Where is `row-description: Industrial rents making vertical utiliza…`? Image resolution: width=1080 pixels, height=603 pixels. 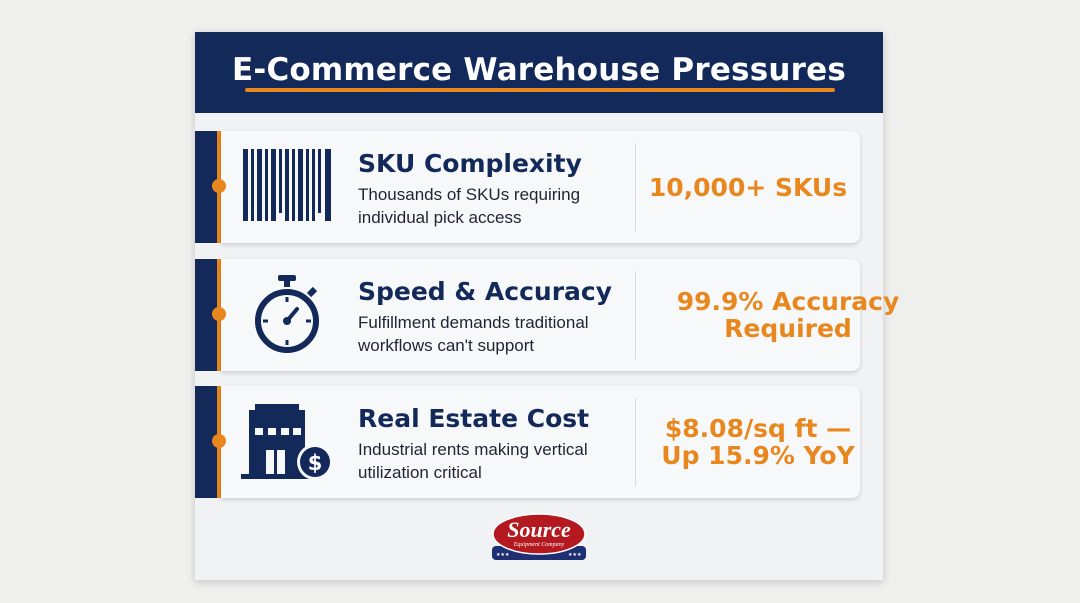
row-description: Industrial rents making vertical utiliza… is located at coordinates (473, 461).